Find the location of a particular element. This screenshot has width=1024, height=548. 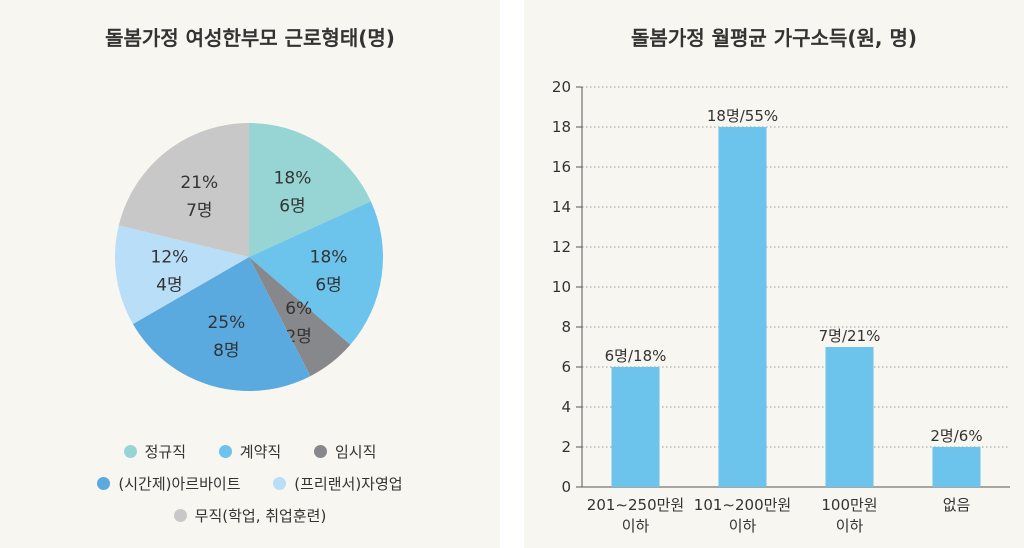

legend-dot-selfemployed is located at coordinates (280, 483).